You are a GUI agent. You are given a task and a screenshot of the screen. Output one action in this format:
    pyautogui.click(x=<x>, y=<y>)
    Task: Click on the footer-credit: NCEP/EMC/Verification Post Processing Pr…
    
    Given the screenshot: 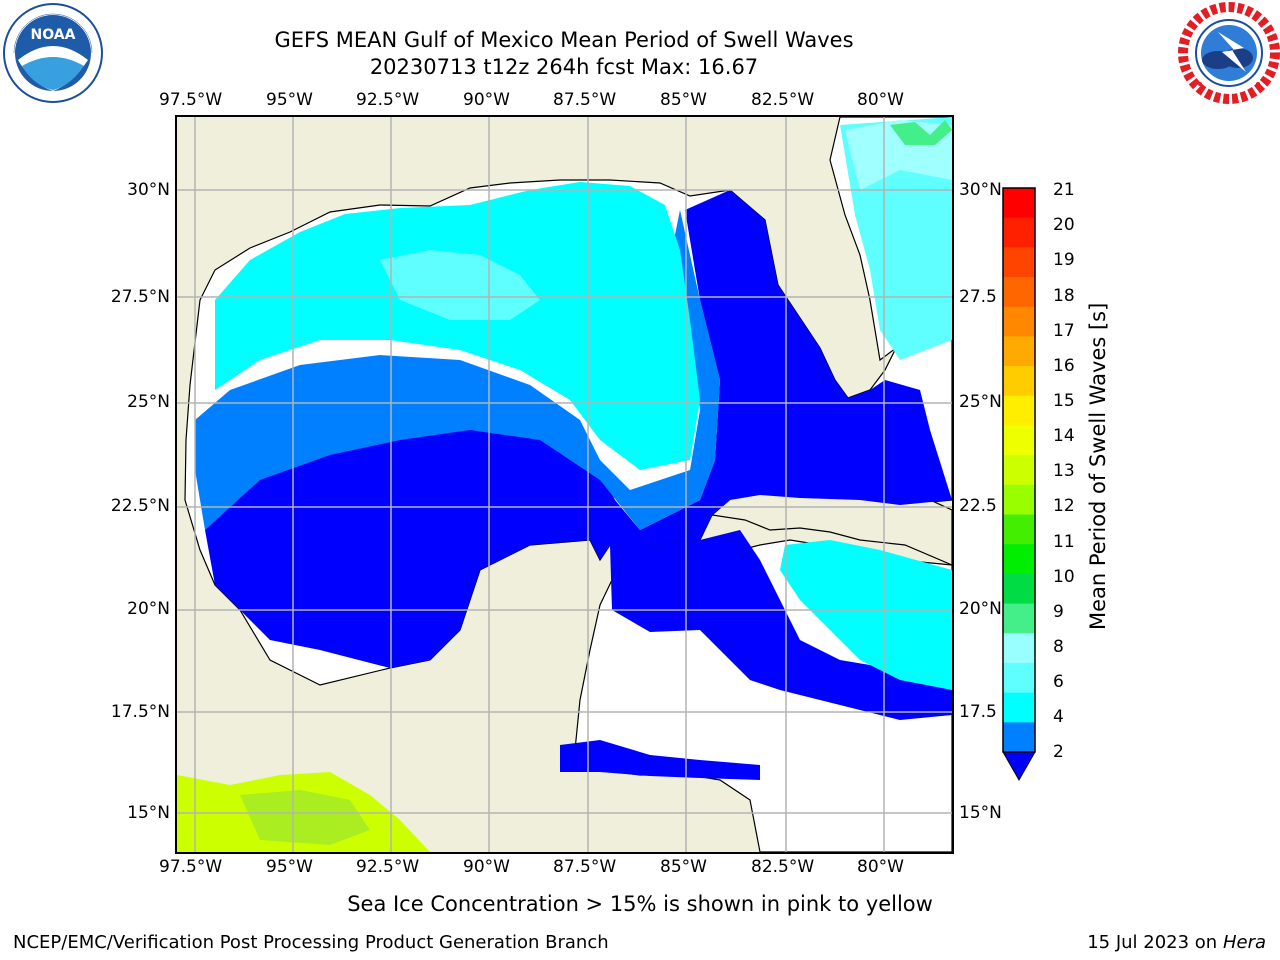 What is the action you would take?
    pyautogui.click(x=311, y=942)
    